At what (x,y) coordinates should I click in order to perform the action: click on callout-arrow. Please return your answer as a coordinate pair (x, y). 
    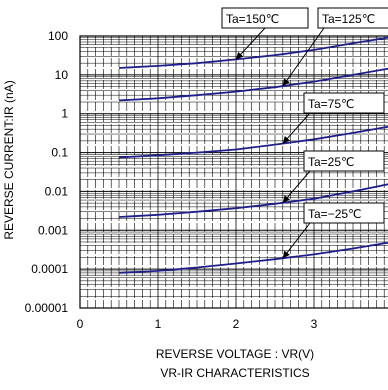
    Looking at the image, I should click on (303, 57).